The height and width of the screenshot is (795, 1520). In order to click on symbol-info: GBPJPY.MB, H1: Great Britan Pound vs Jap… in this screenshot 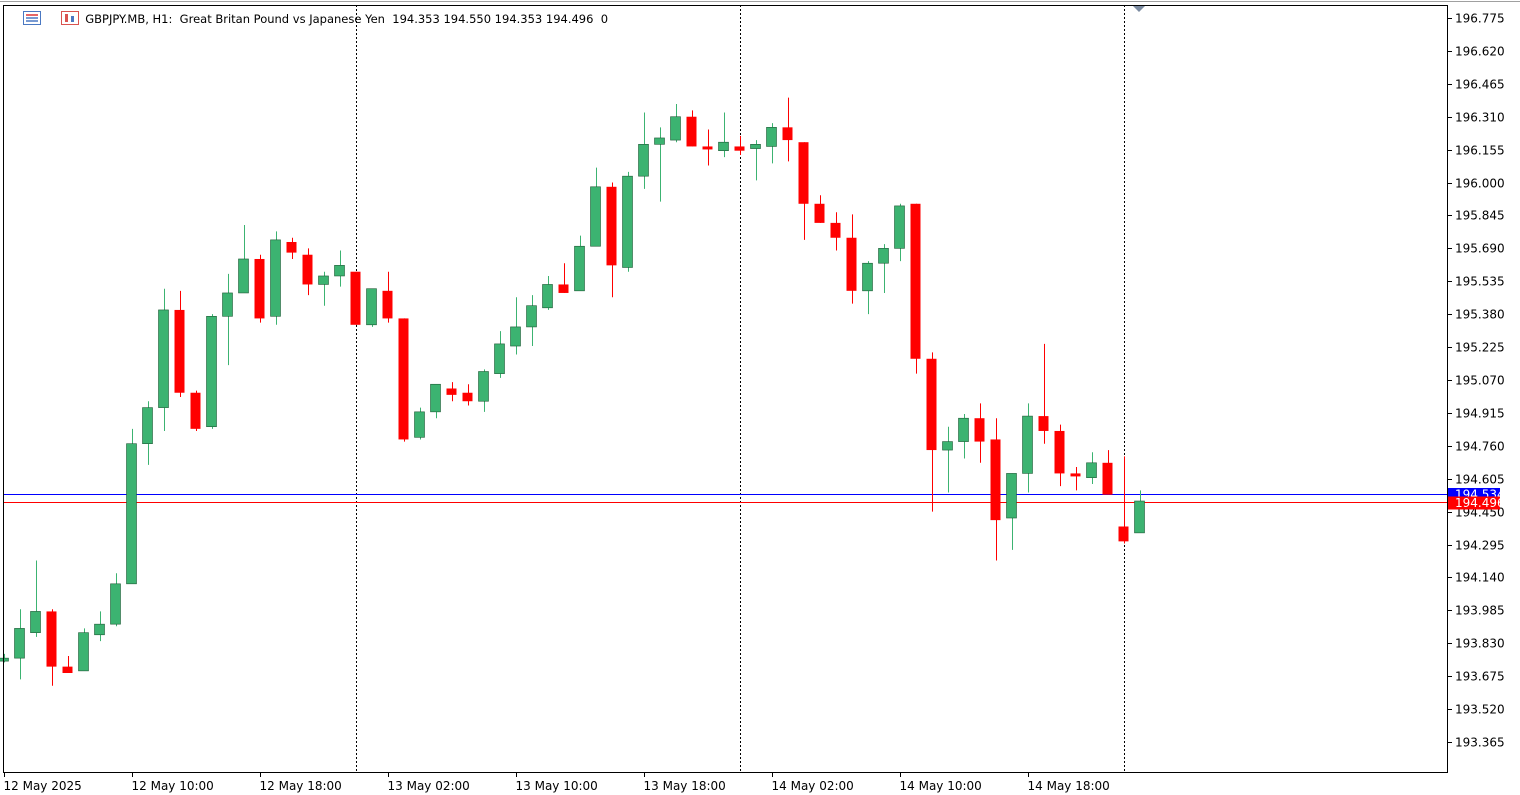, I will do `click(347, 19)`.